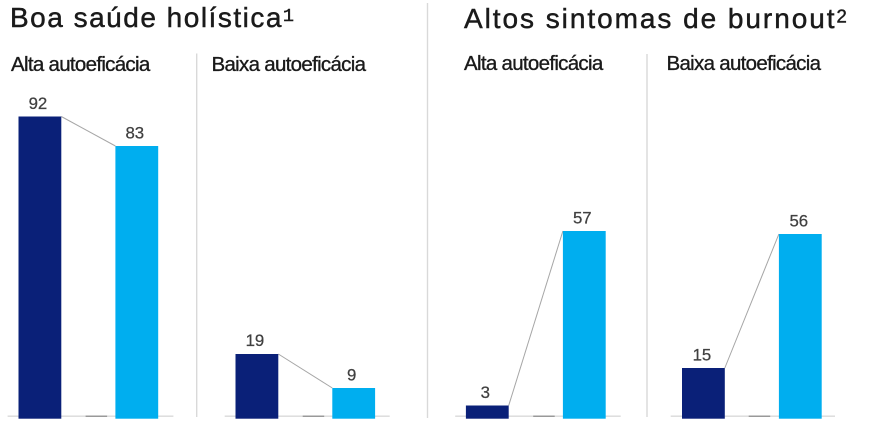 Image resolution: width=886 pixels, height=433 pixels. What do you see at coordinates (655, 18) in the screenshot?
I see `svg-text: Altos sintomas de burnout2` at bounding box center [655, 18].